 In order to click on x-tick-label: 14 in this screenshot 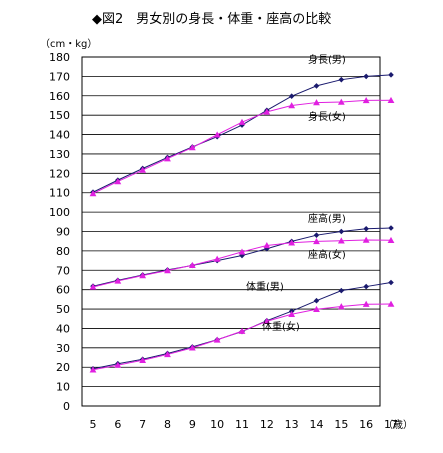, I will do `click(317, 424)`.